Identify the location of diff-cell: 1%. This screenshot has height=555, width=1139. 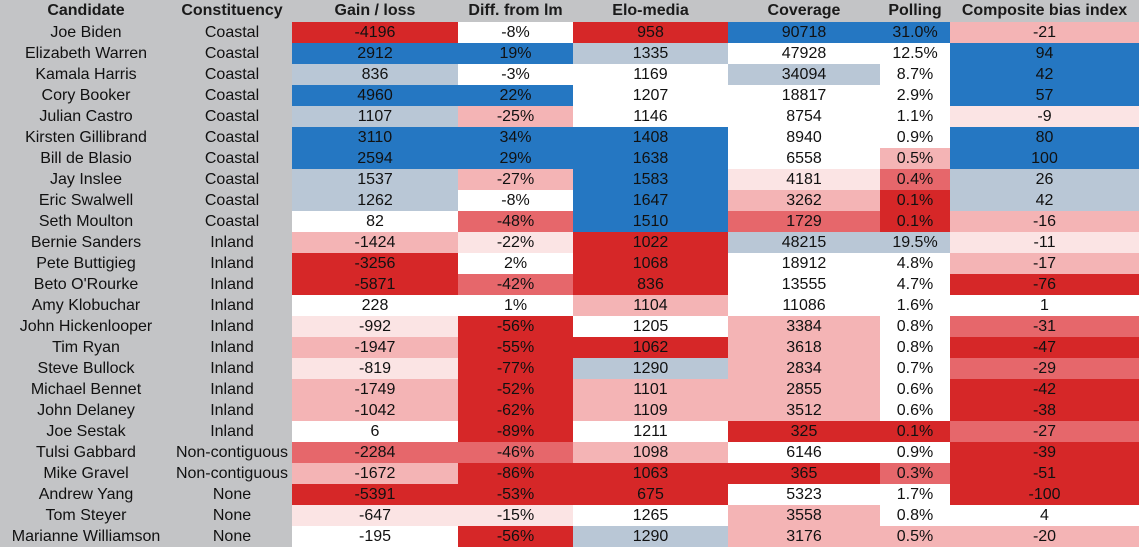
(515, 305).